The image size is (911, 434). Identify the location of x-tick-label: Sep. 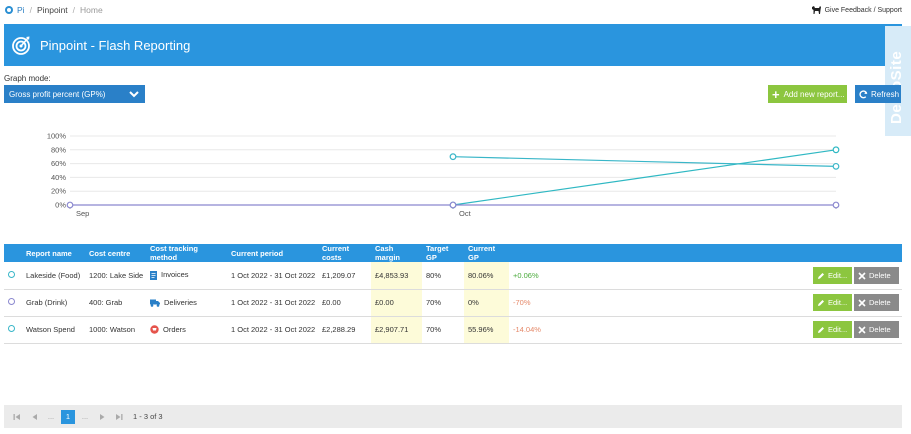
(82, 213).